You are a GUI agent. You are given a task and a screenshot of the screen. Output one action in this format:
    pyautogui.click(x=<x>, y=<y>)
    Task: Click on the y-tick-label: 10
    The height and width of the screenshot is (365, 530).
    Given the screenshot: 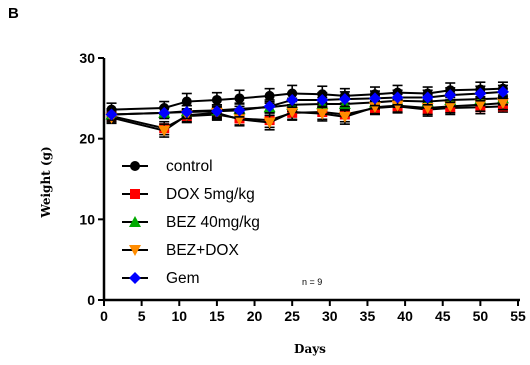 What is the action you would take?
    pyautogui.click(x=87, y=219)
    